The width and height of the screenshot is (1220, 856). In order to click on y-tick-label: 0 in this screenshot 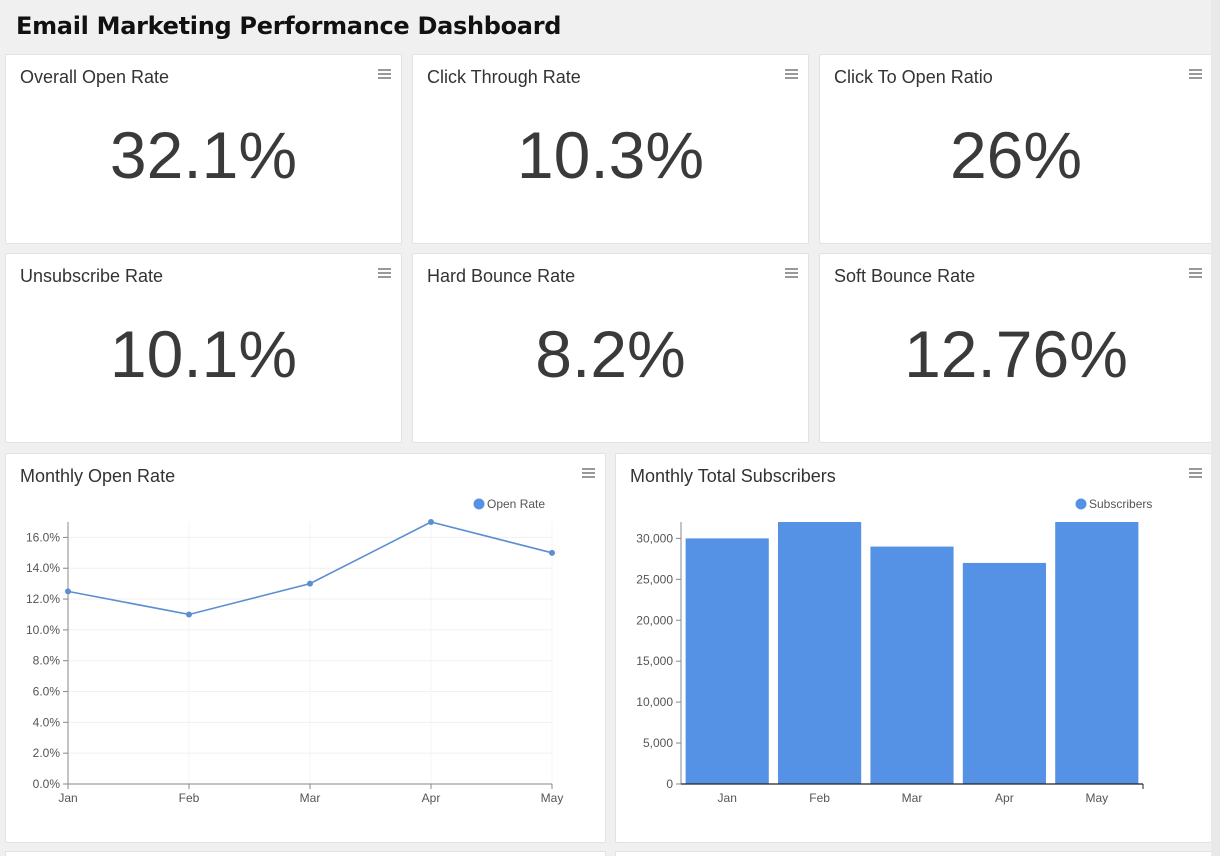, I will do `click(669, 784)`.